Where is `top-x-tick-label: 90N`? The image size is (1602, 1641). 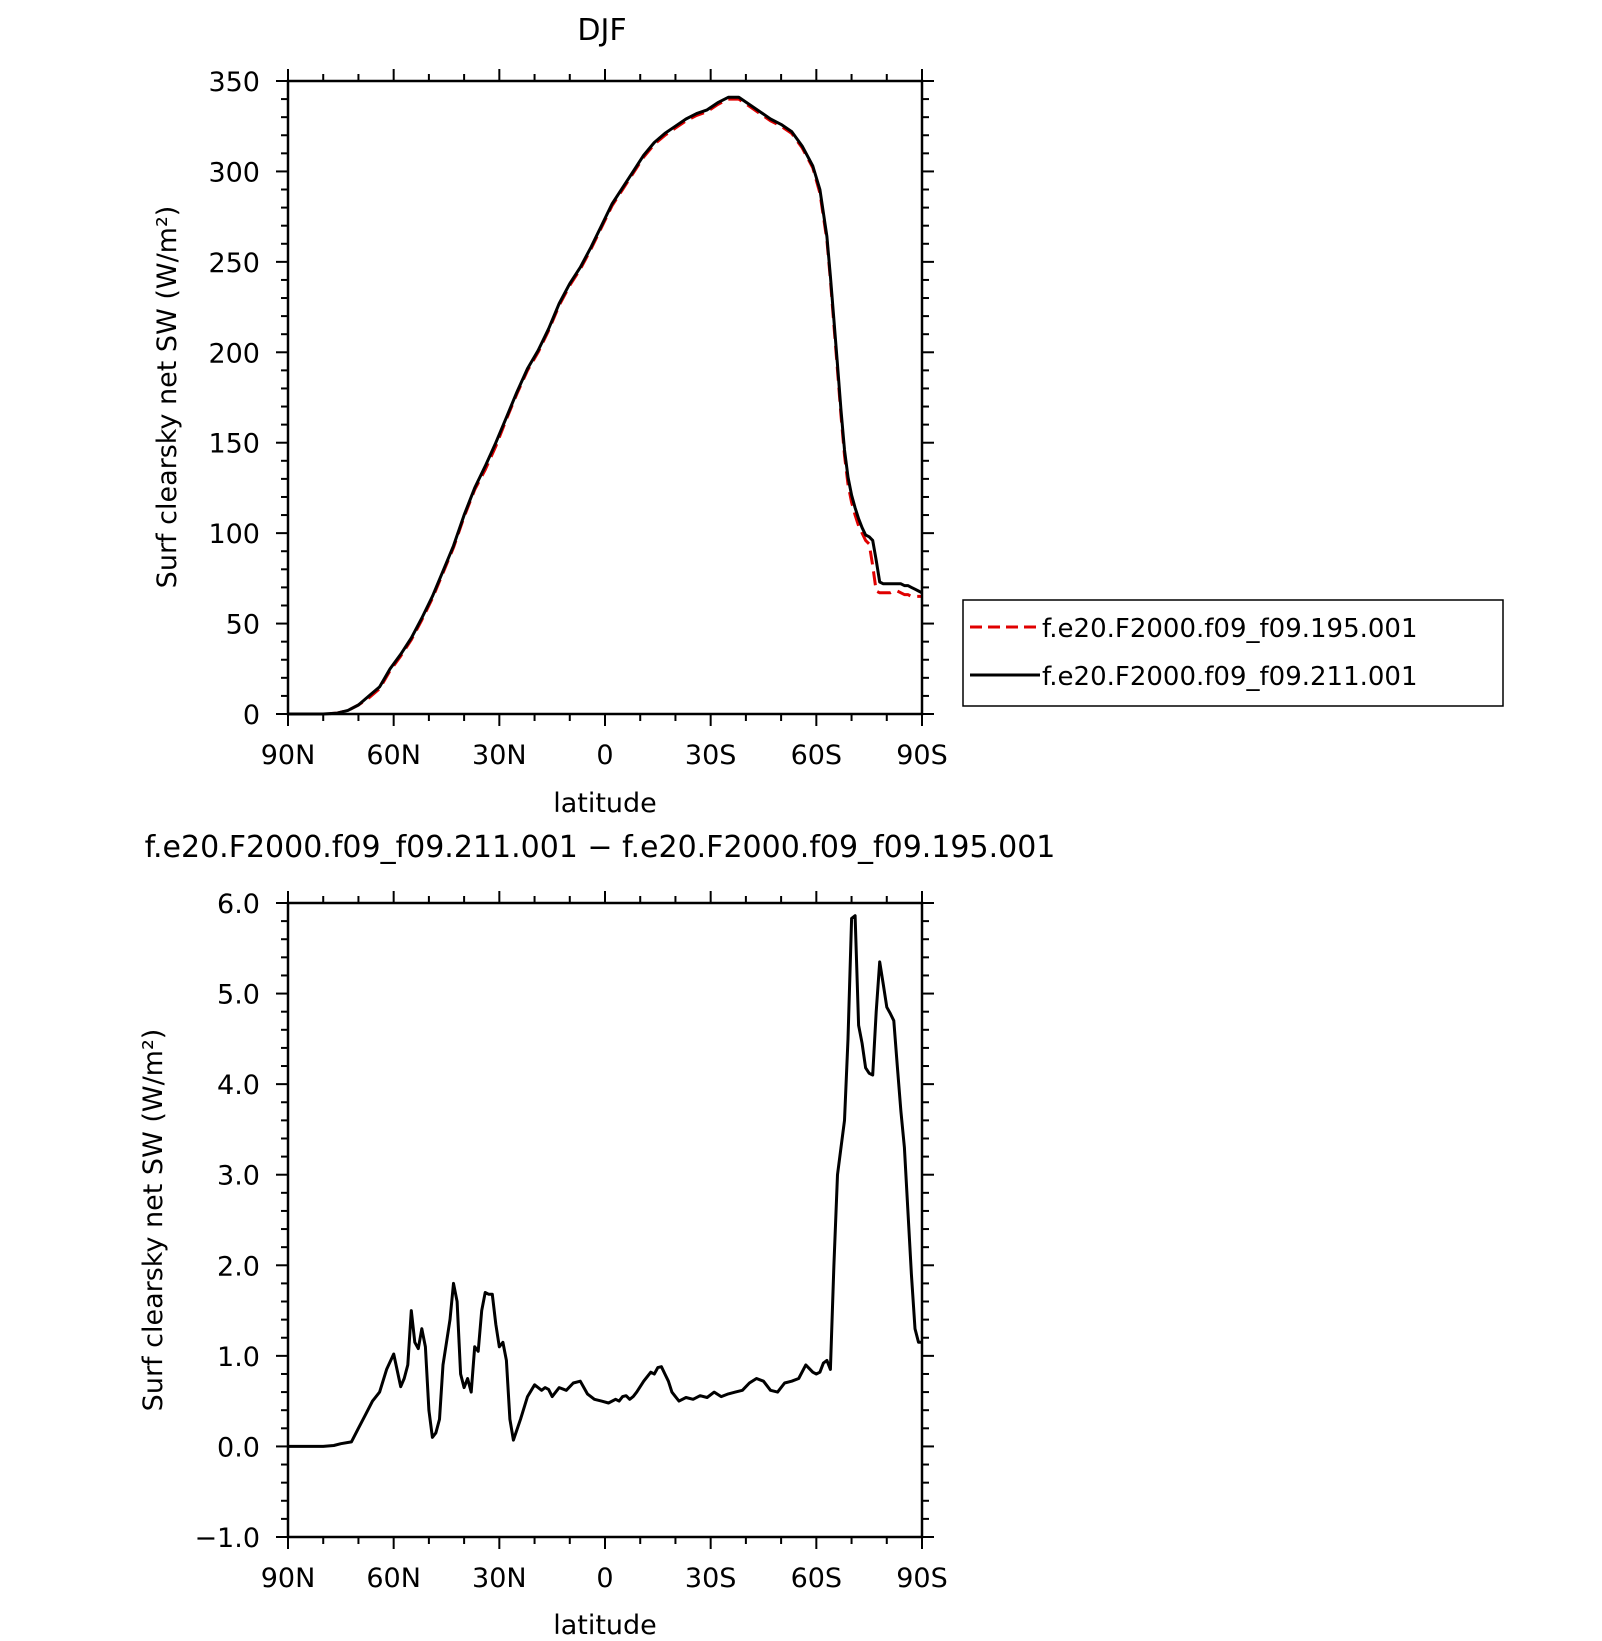
top-x-tick-label: 90N is located at coordinates (288, 755).